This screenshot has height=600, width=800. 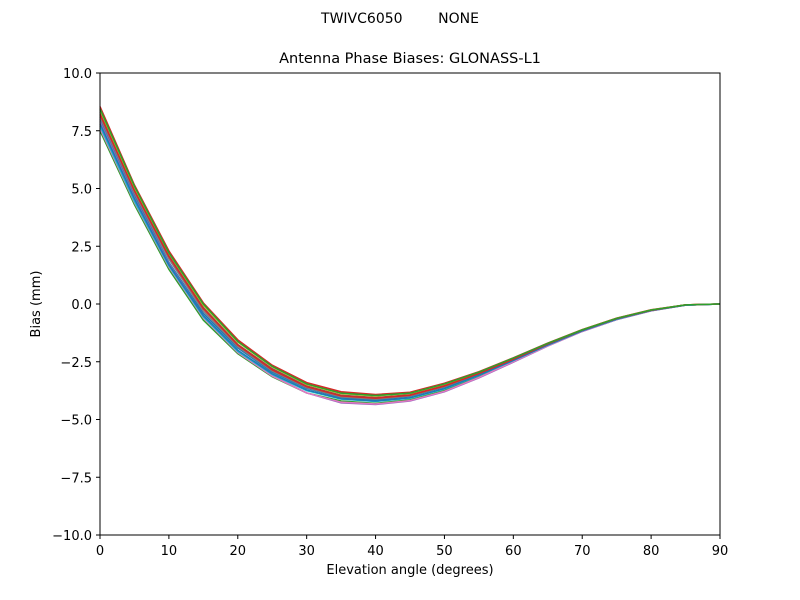 What do you see at coordinates (81, 190) in the screenshot?
I see `y-tick-label: 5.0` at bounding box center [81, 190].